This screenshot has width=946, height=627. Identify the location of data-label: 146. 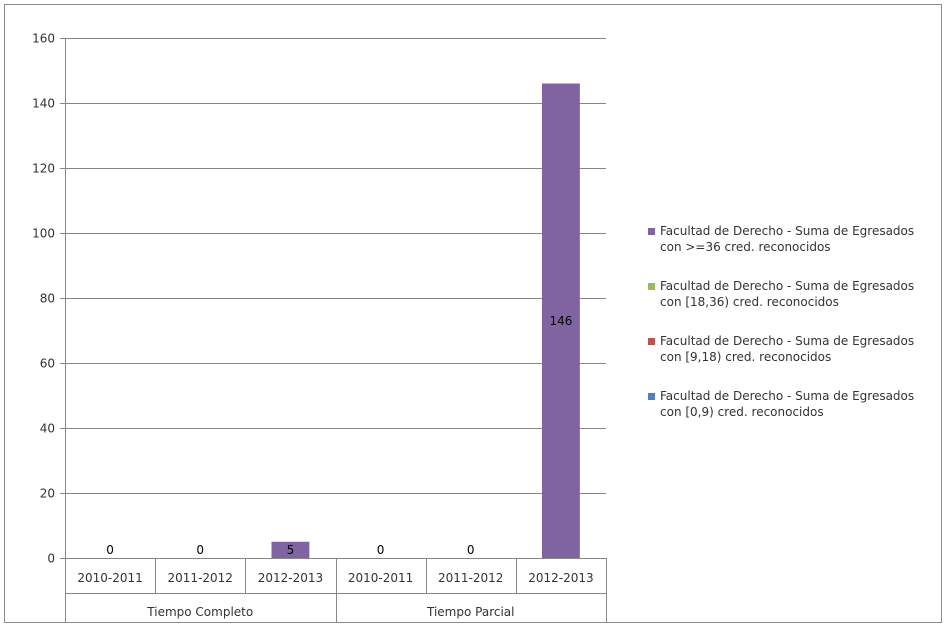
(560, 321).